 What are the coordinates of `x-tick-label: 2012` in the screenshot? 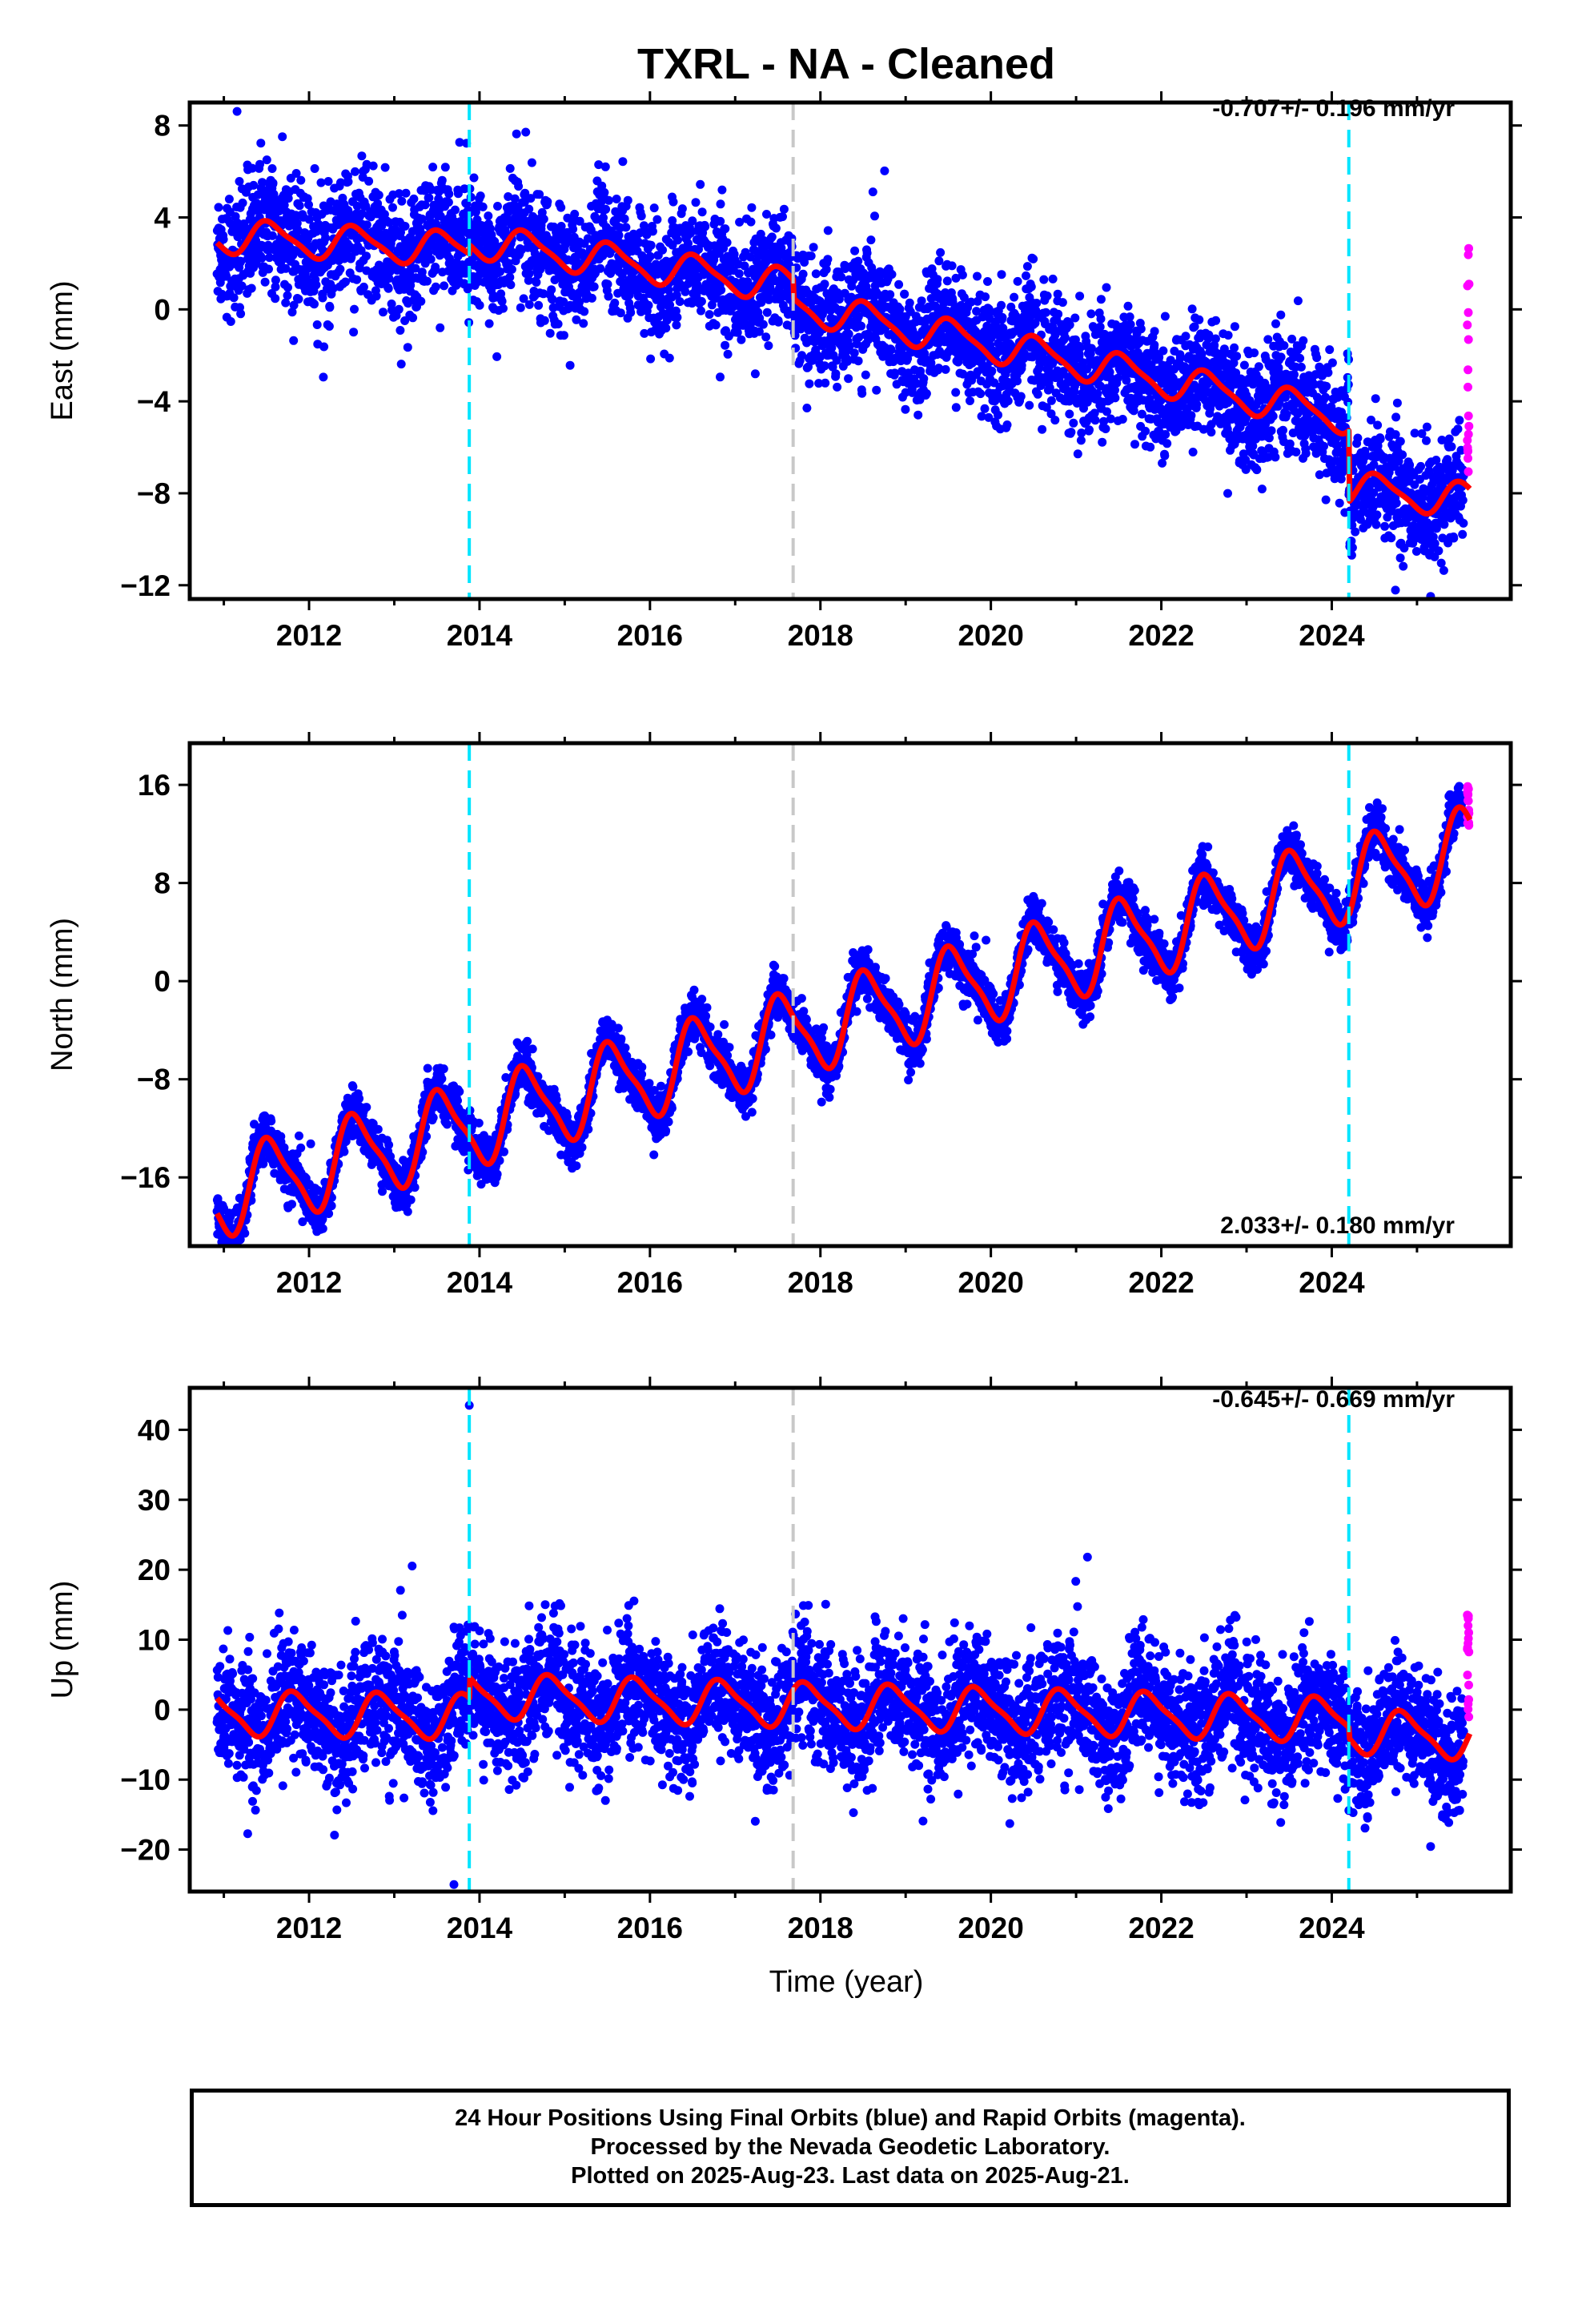 It's located at (309, 635).